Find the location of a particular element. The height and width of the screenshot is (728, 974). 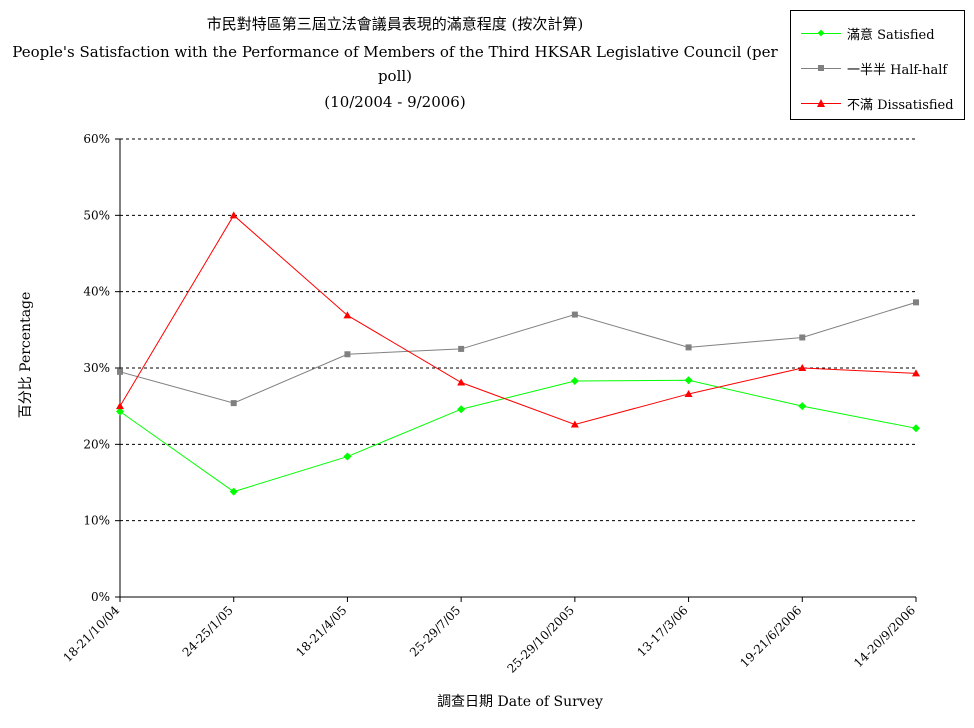

chart-subtitle-period: (10/2004 - 9/2006) is located at coordinates (395, 102).